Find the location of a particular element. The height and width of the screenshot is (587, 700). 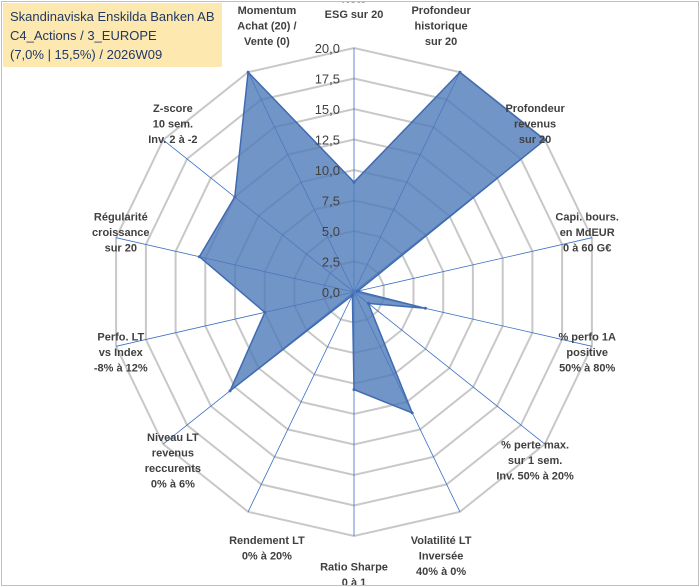

tick-label: 20,0 is located at coordinates (327, 48).